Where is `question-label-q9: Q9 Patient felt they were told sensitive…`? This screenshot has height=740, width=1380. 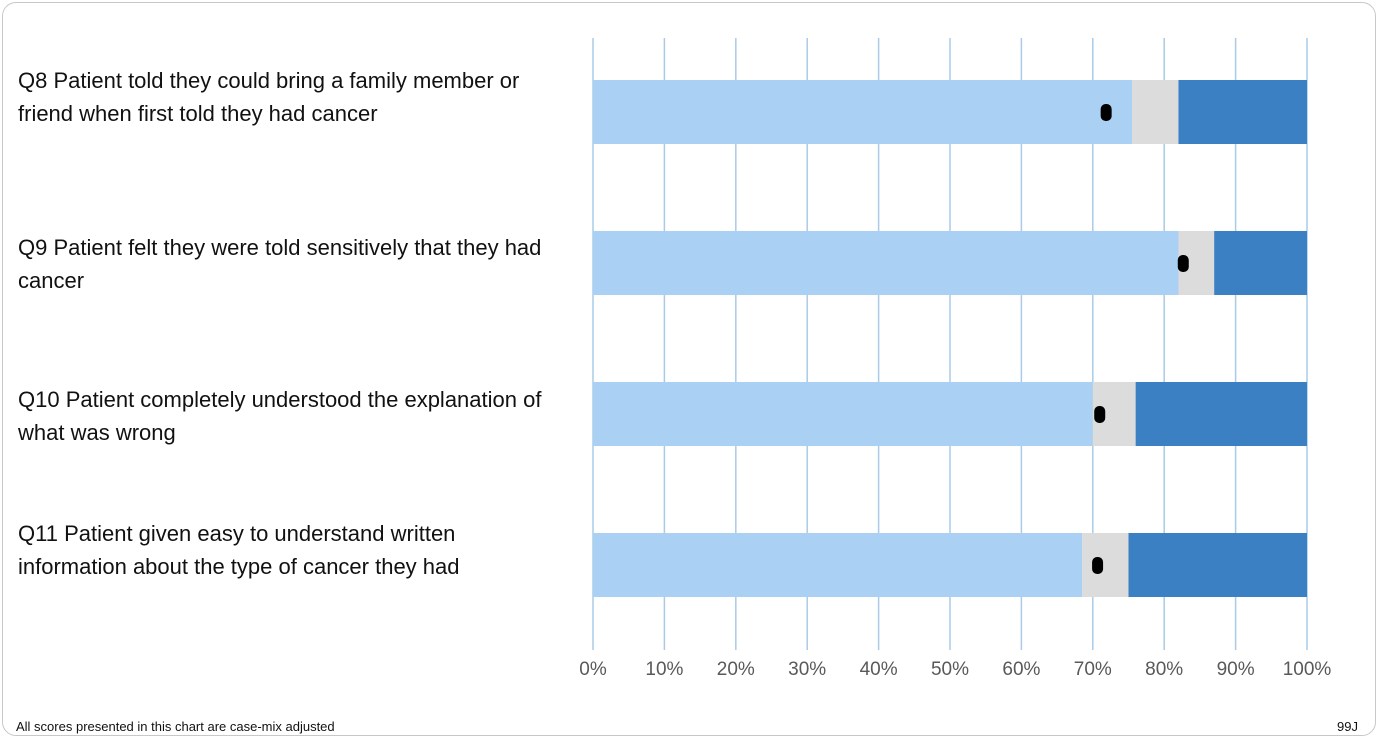
question-label-q9: Q9 Patient felt they were told sensitive… is located at coordinates (280, 264).